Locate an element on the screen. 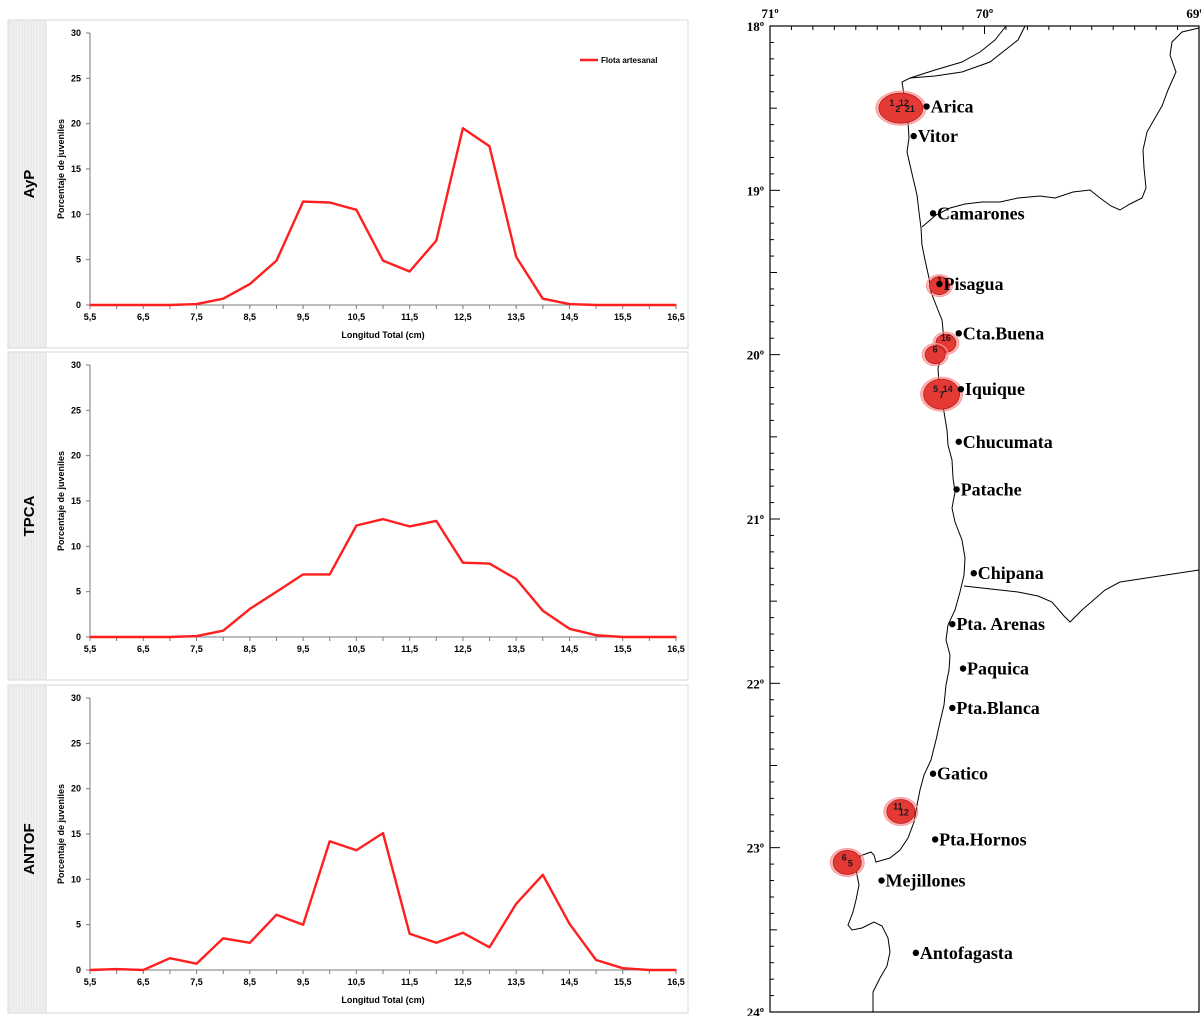 The height and width of the screenshot is (1016, 1201). y-tick-label: 15 is located at coordinates (76, 501).